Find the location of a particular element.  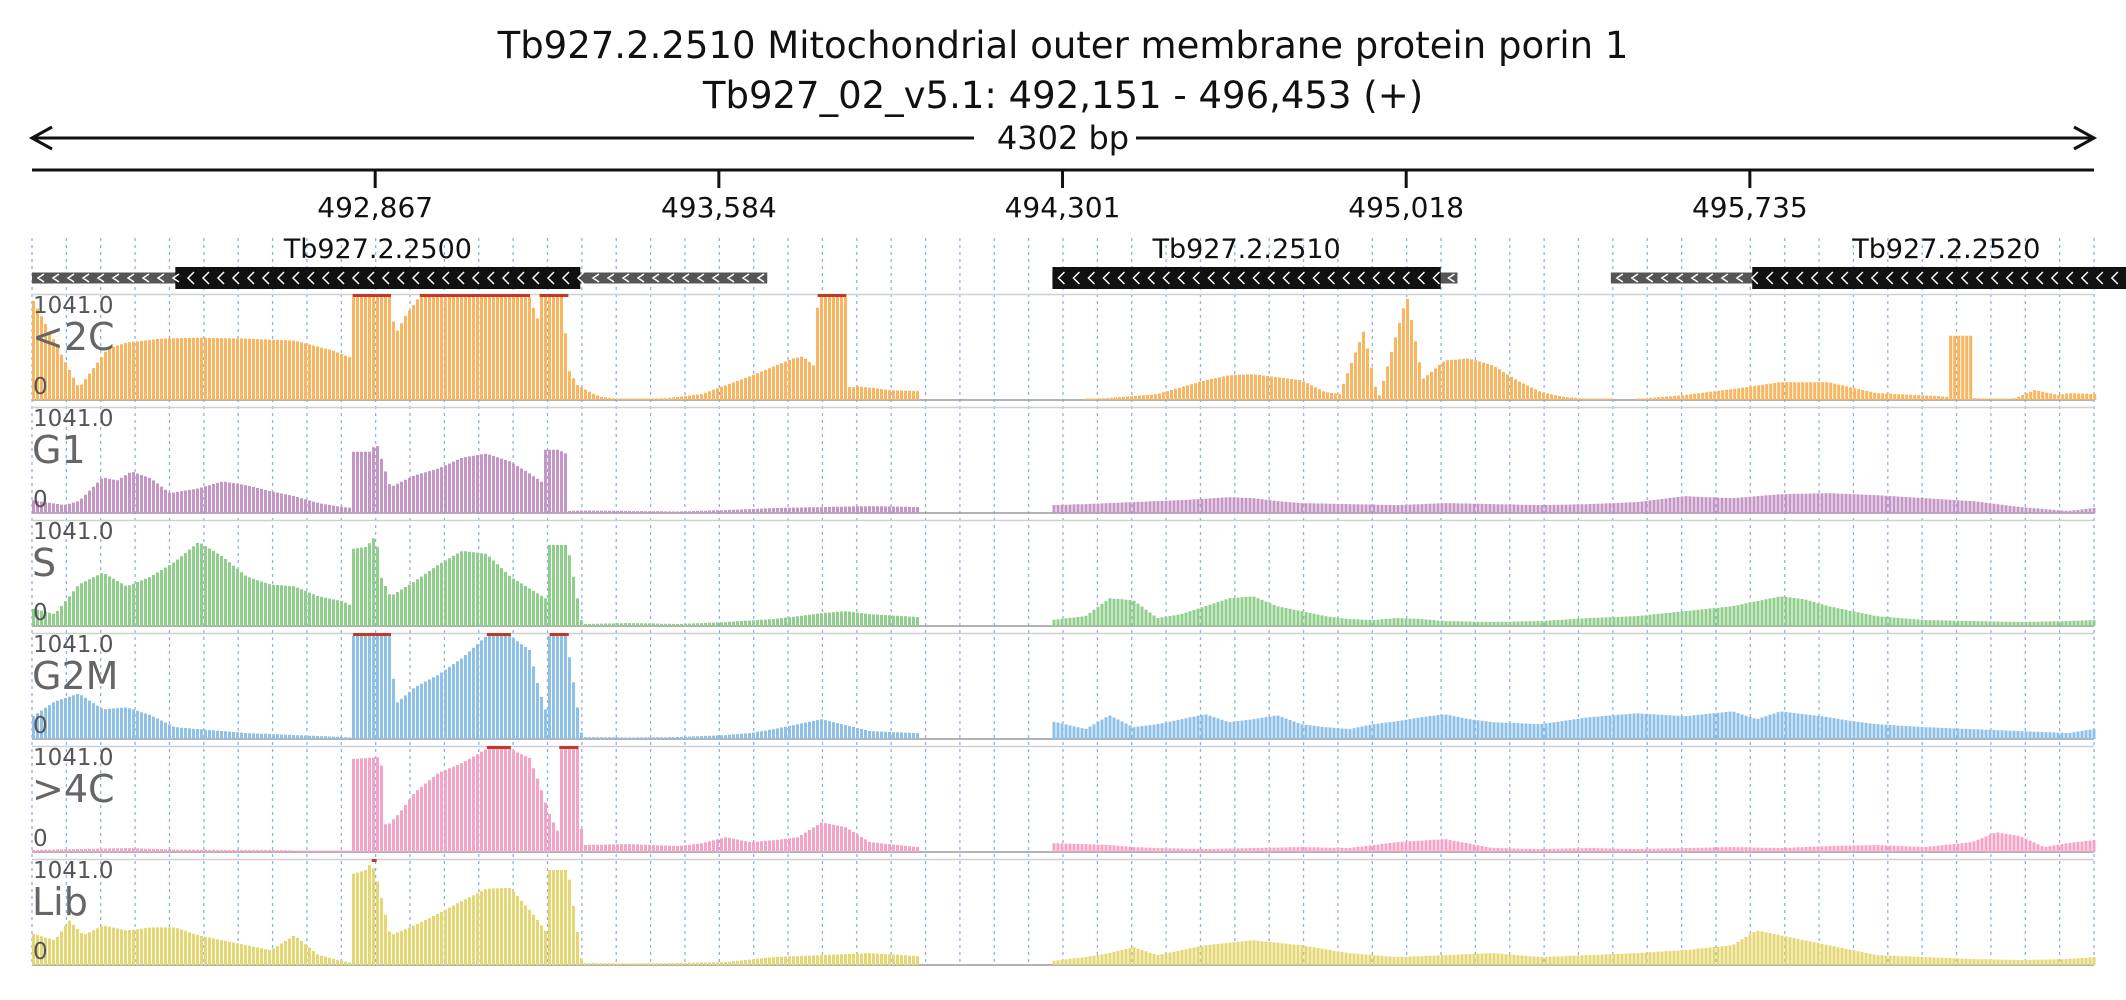

track-G1: 1041.0 0 G1 is located at coordinates (1064, 460).